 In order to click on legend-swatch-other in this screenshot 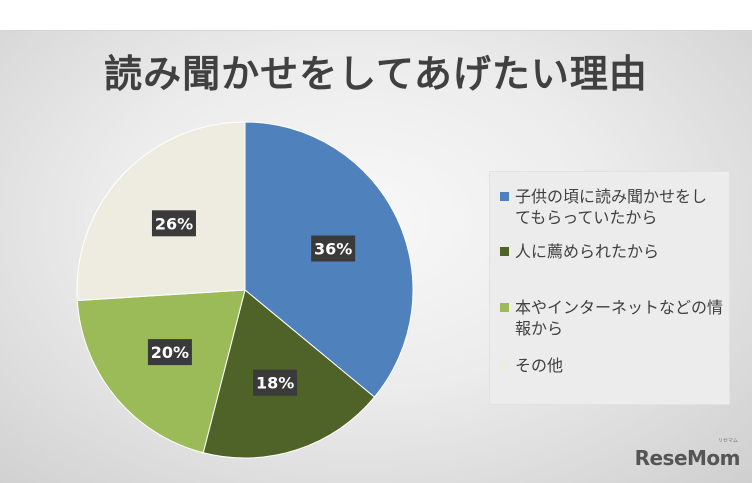, I will do `click(504, 365)`.